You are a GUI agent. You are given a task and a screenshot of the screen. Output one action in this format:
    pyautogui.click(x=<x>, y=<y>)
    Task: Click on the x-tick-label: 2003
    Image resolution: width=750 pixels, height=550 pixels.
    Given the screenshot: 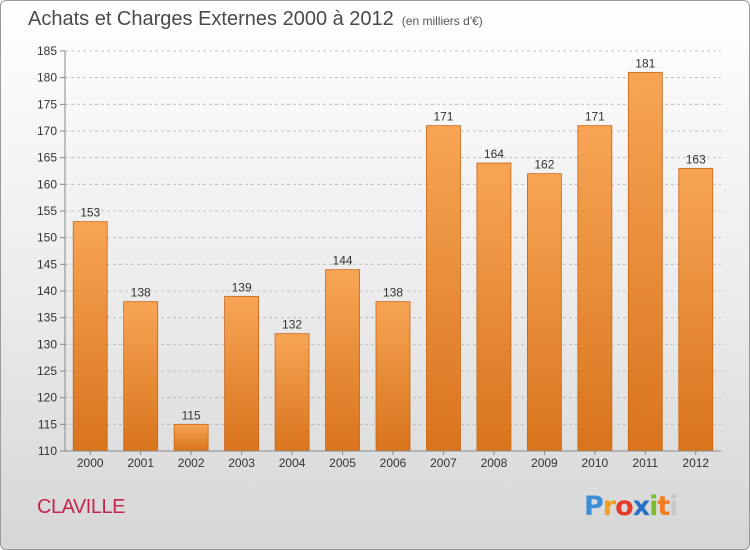 What is the action you would take?
    pyautogui.click(x=241, y=463)
    